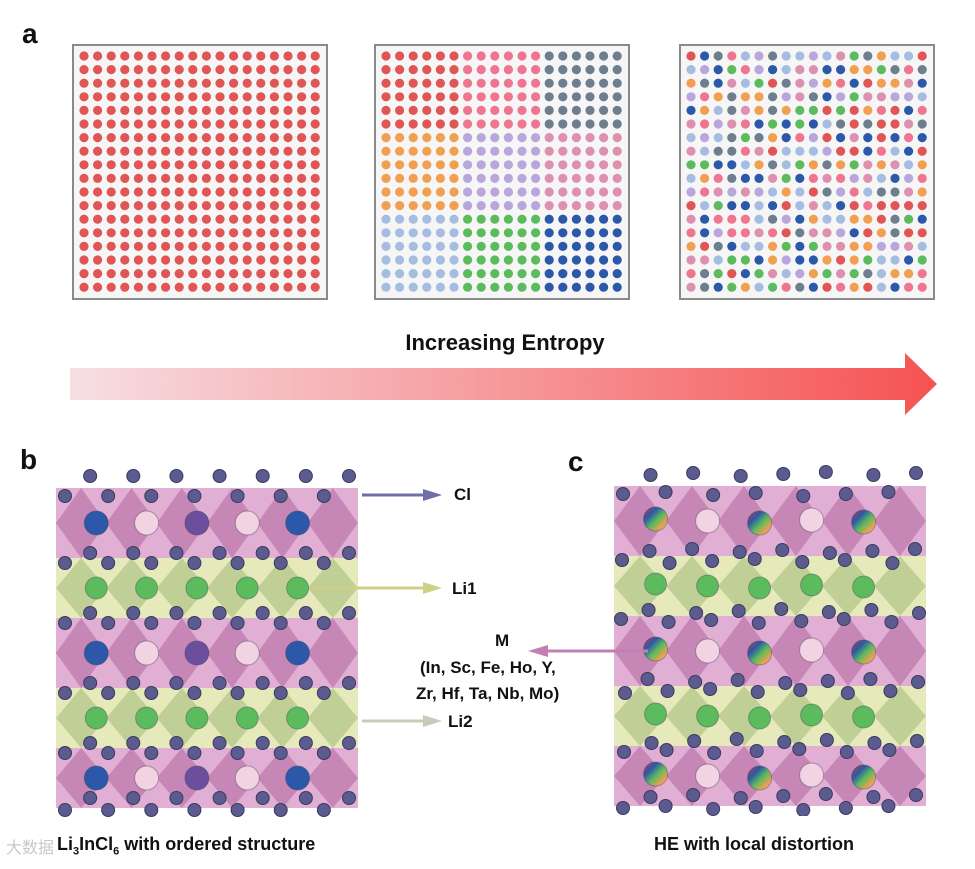  What do you see at coordinates (96, 778) in the screenshot?
I see `m-atom` at bounding box center [96, 778].